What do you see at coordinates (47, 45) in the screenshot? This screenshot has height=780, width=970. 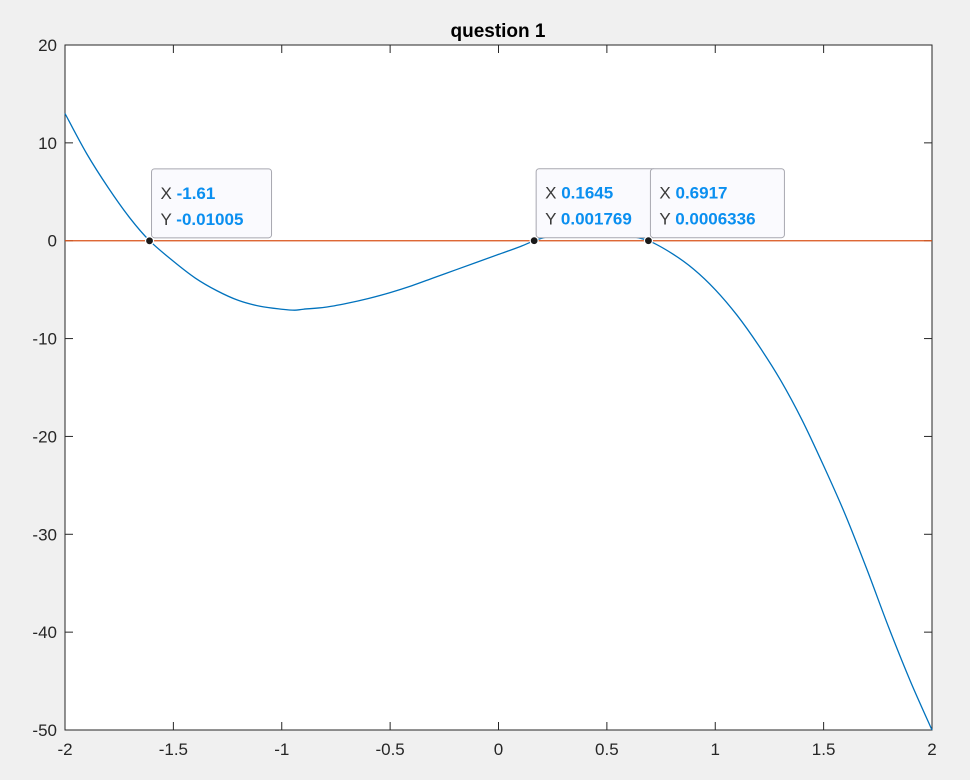 I see `y-tick-label: 20` at bounding box center [47, 45].